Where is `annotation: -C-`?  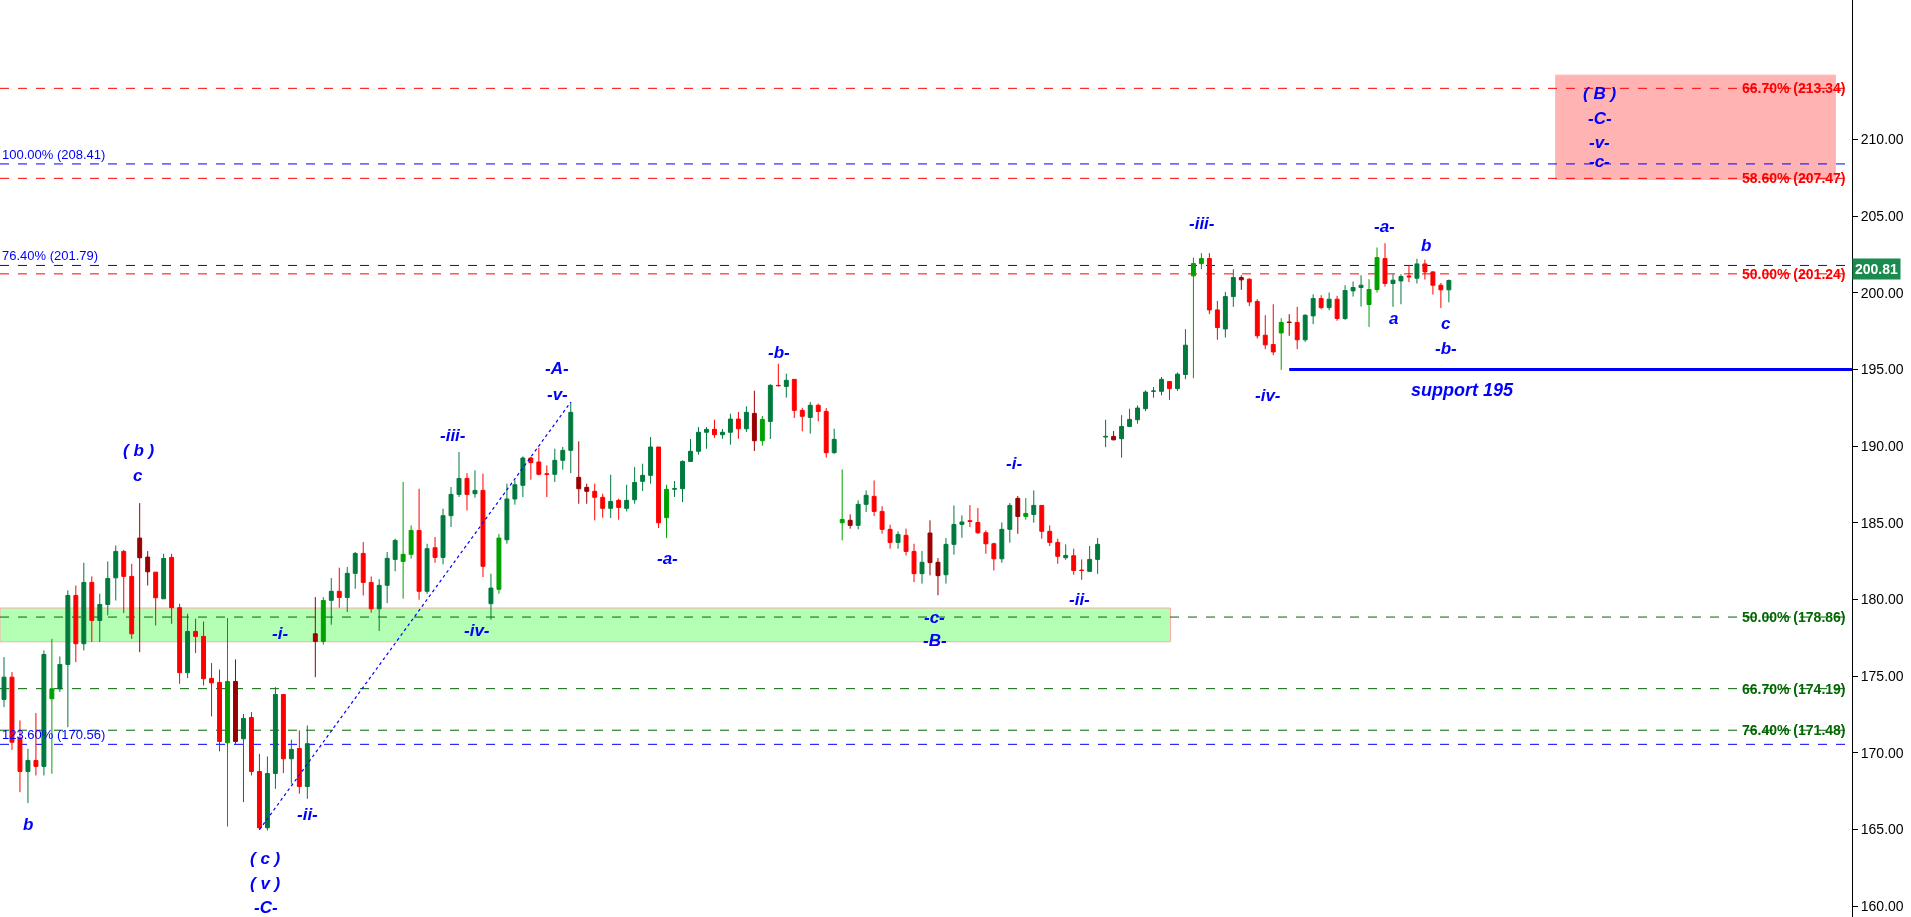 annotation: -C- is located at coordinates (1600, 118).